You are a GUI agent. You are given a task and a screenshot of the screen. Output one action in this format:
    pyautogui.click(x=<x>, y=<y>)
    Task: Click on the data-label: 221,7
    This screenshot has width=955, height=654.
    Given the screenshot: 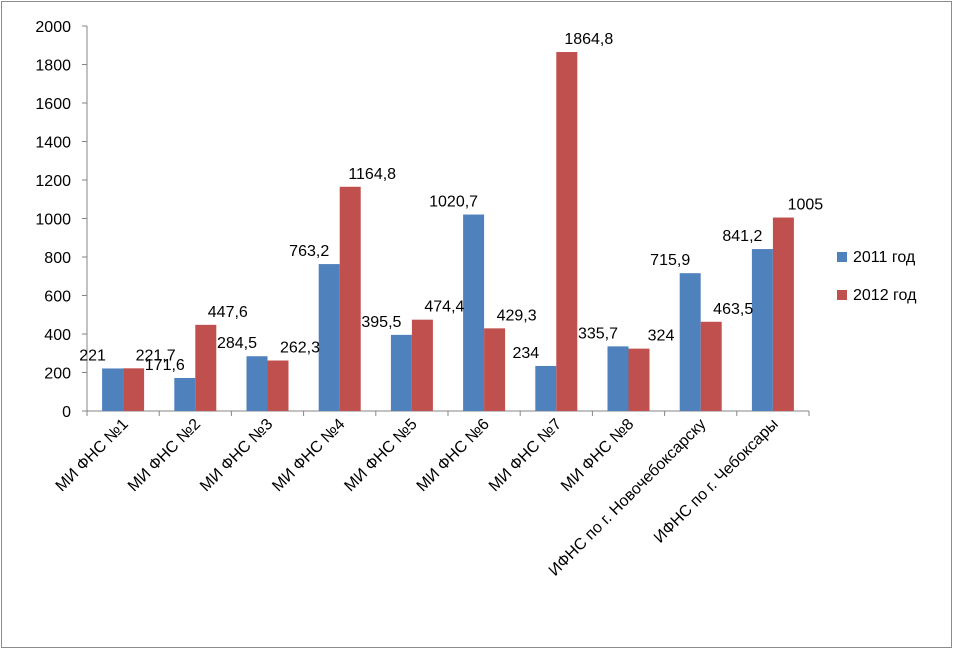 What is the action you would take?
    pyautogui.click(x=156, y=355)
    